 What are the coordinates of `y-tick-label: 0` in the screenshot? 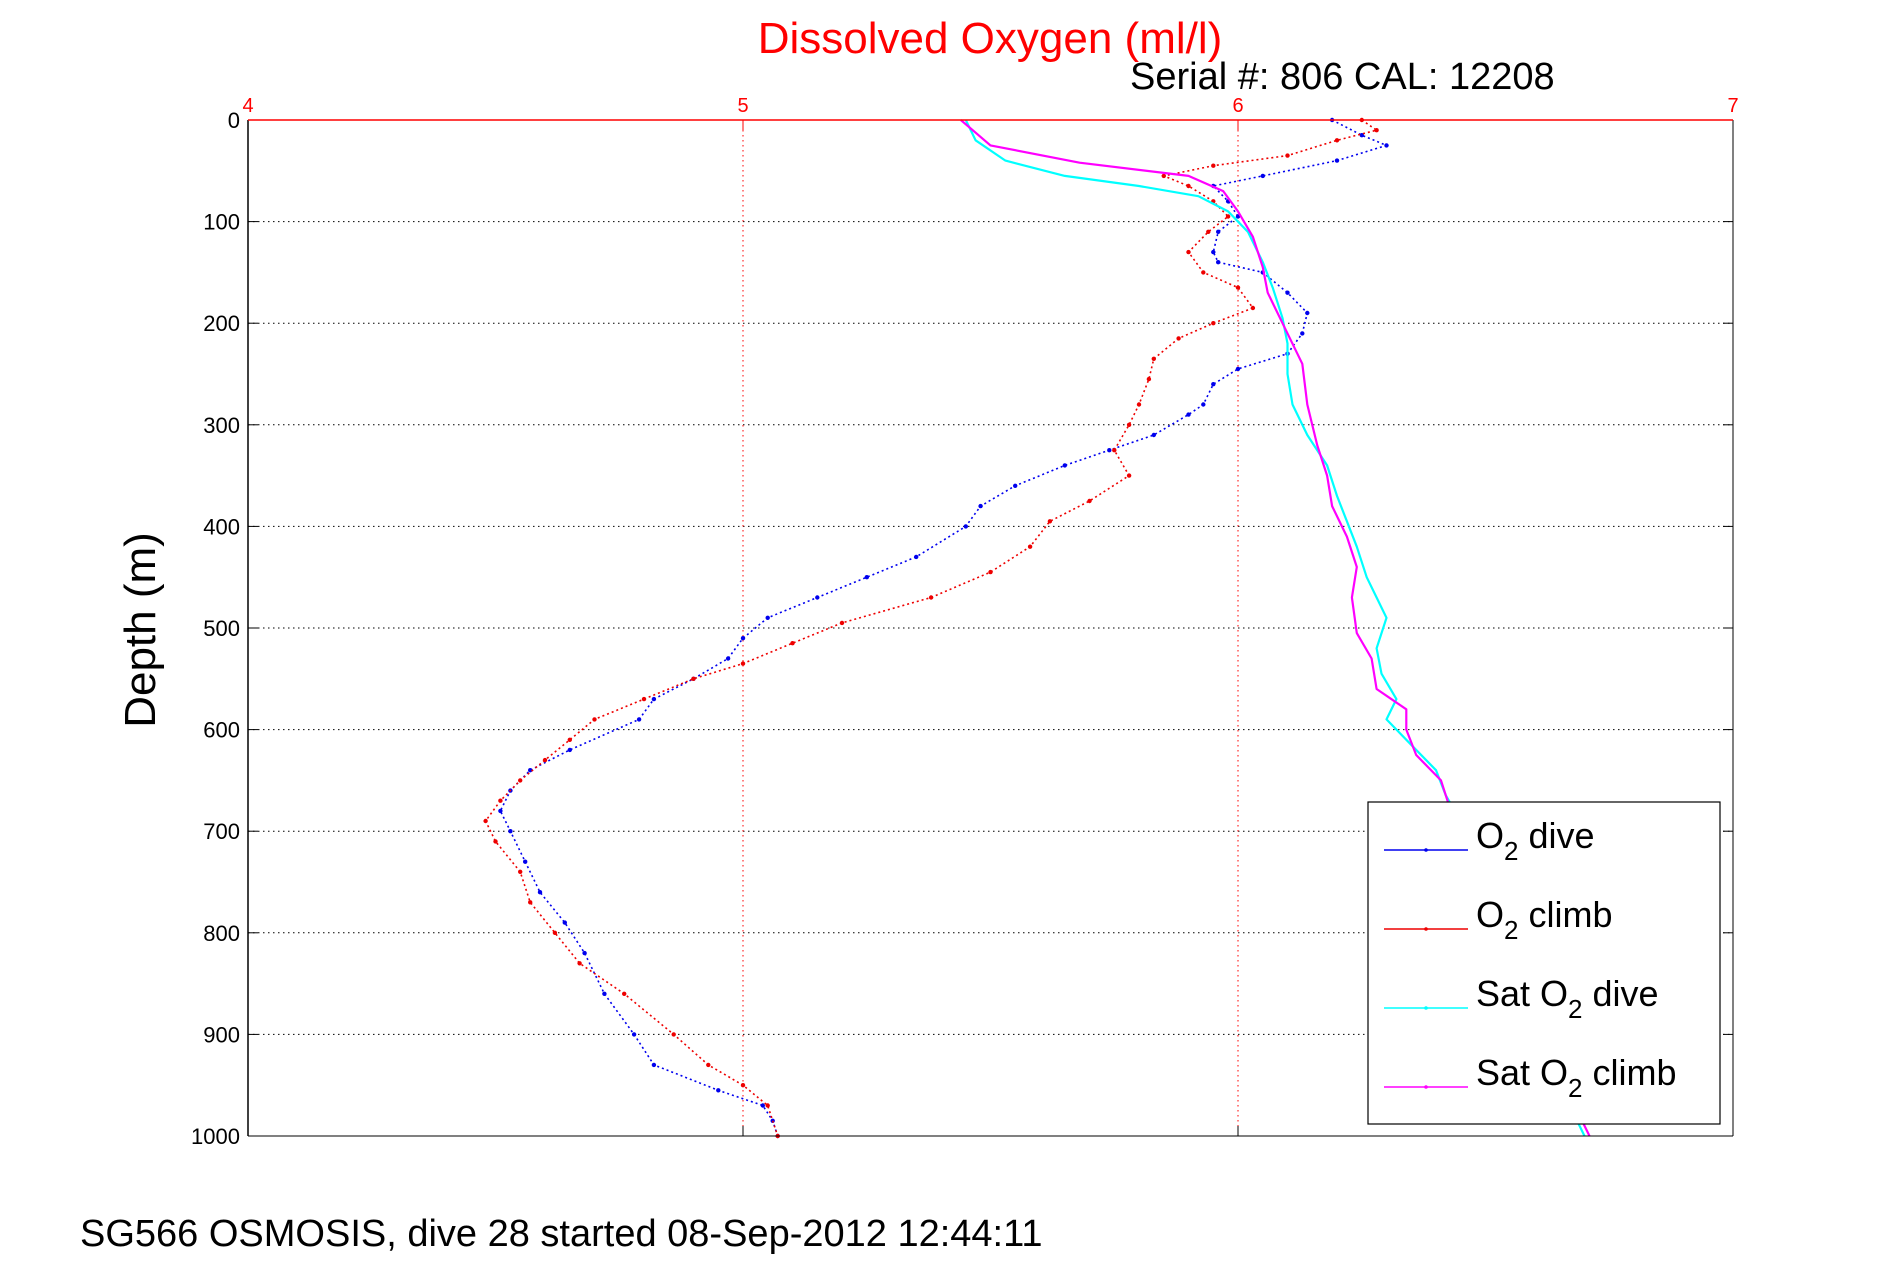 It's located at (234, 120).